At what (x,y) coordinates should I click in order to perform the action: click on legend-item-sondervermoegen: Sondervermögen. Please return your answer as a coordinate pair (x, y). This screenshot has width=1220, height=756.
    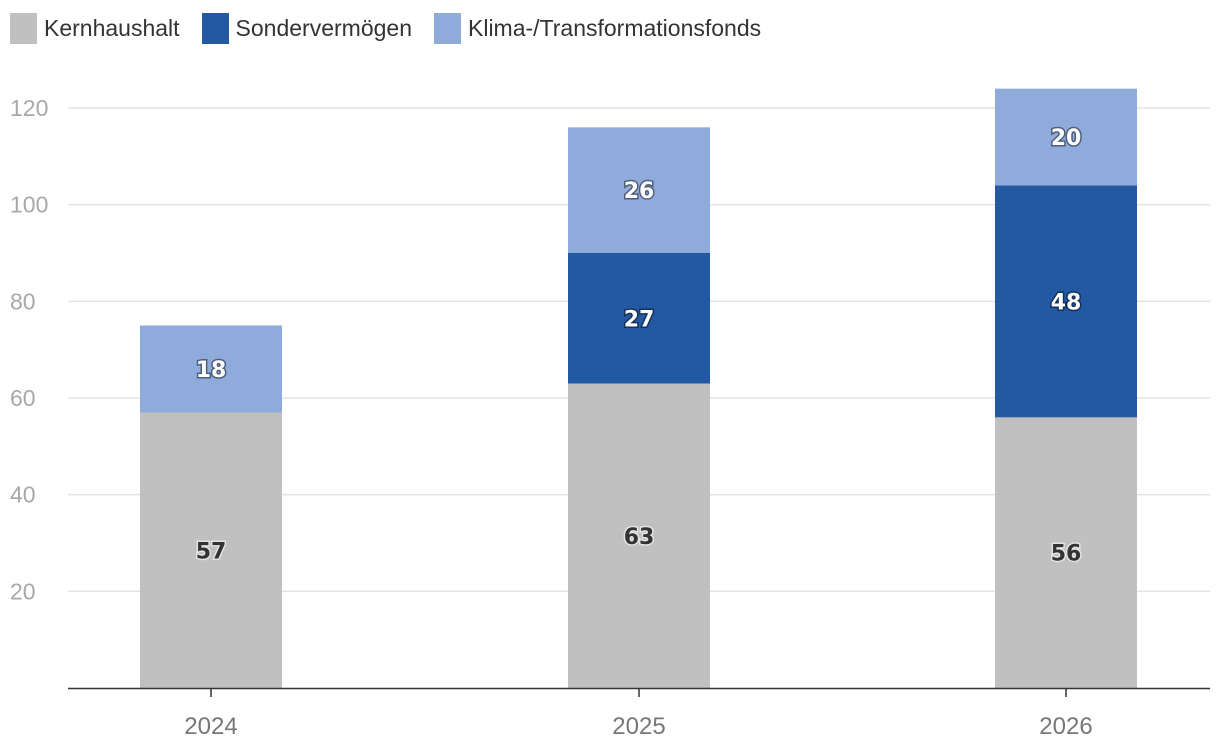
    Looking at the image, I should click on (306, 28).